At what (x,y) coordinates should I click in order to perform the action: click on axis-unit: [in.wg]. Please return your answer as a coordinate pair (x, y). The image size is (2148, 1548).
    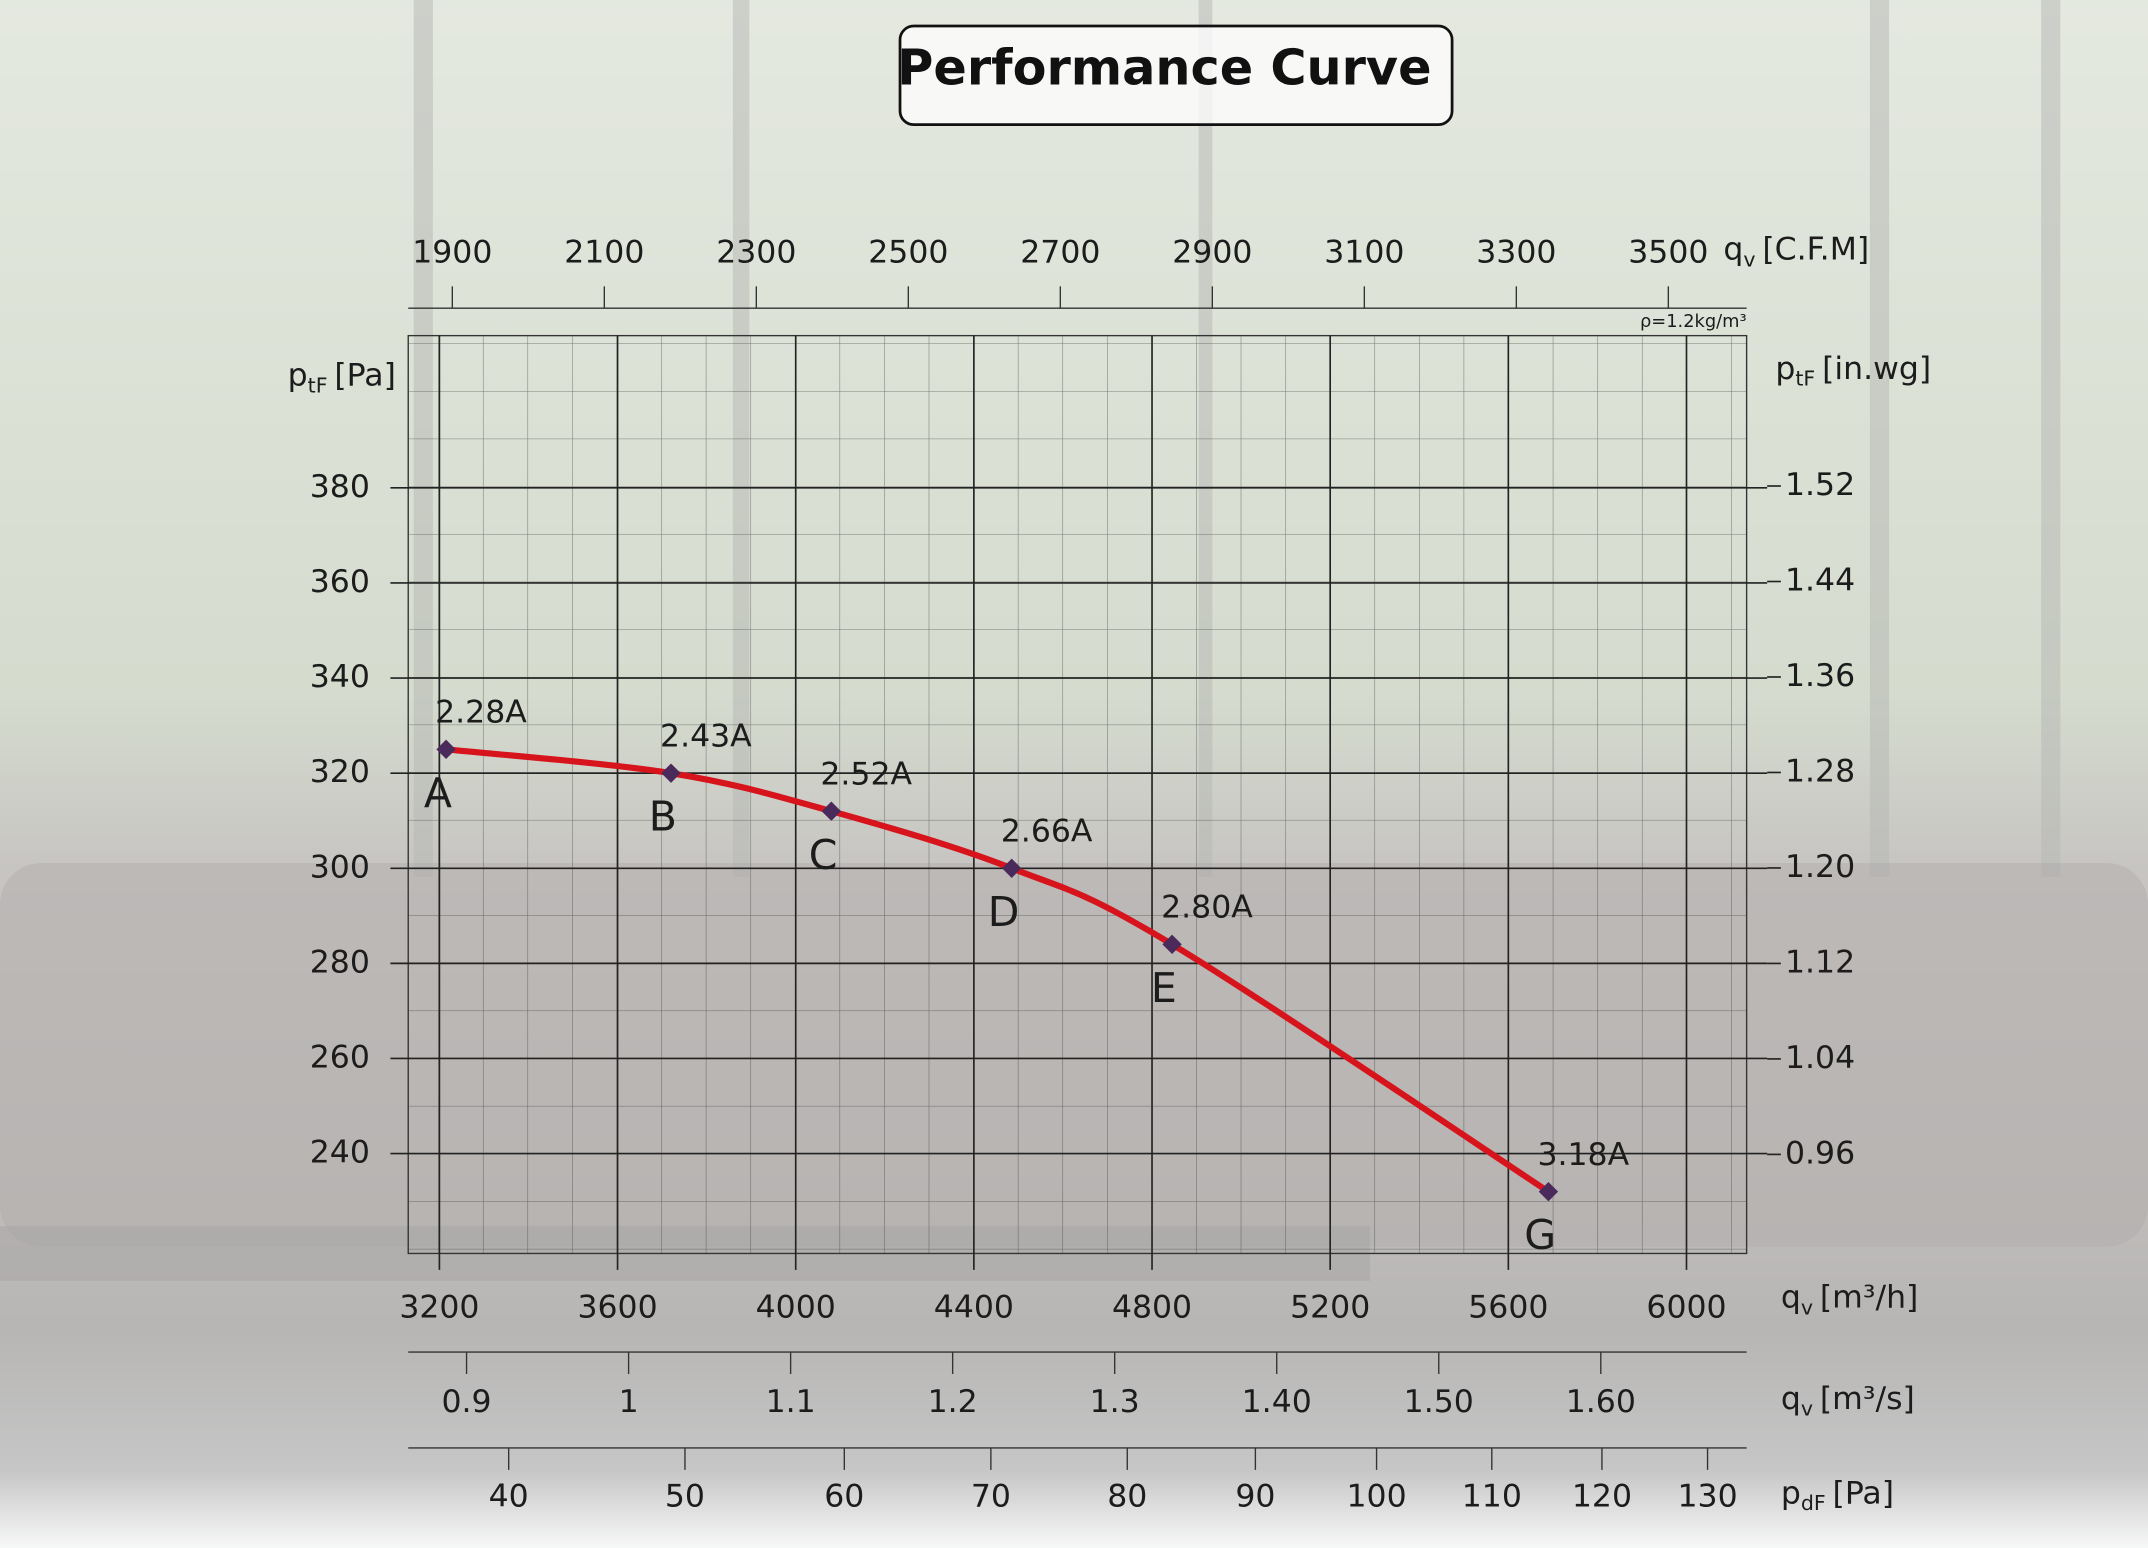
    Looking at the image, I should click on (1876, 369).